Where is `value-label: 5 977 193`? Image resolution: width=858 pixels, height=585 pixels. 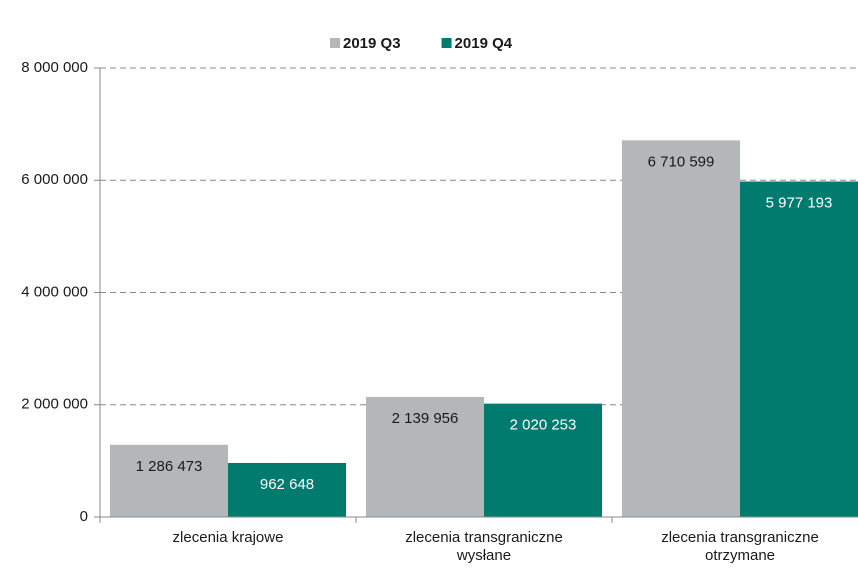
value-label: 5 977 193 is located at coordinates (799, 202).